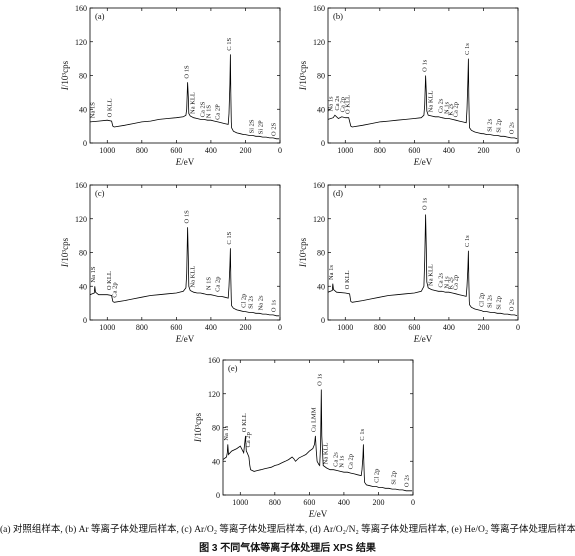 This screenshot has height=556, width=575. What do you see at coordinates (218, 112) in the screenshot?
I see `peak-label: Ca 2P` at bounding box center [218, 112].